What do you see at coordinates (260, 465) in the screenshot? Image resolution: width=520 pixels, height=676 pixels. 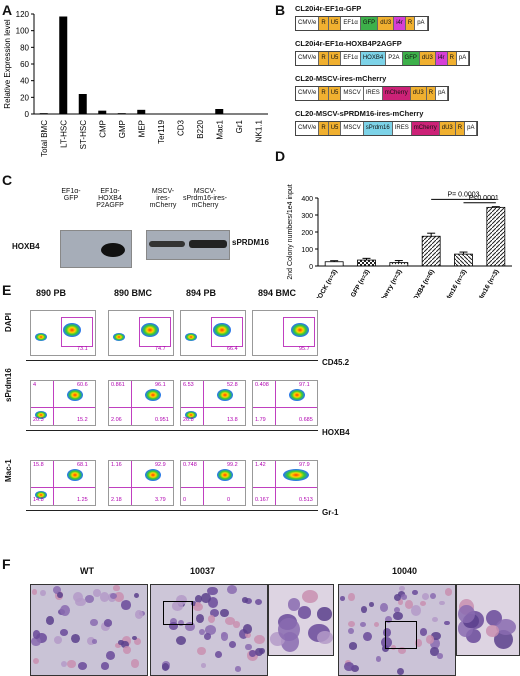 I see `quadrant-percentage: 1.42` at bounding box center [260, 465].